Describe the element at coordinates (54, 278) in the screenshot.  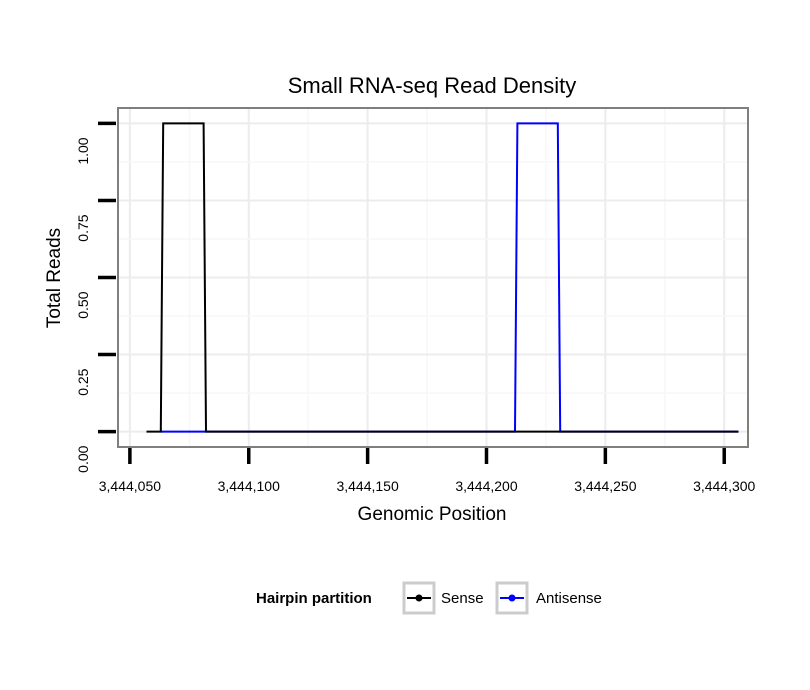
I see `y-axis-title: Total Reads` at that location.